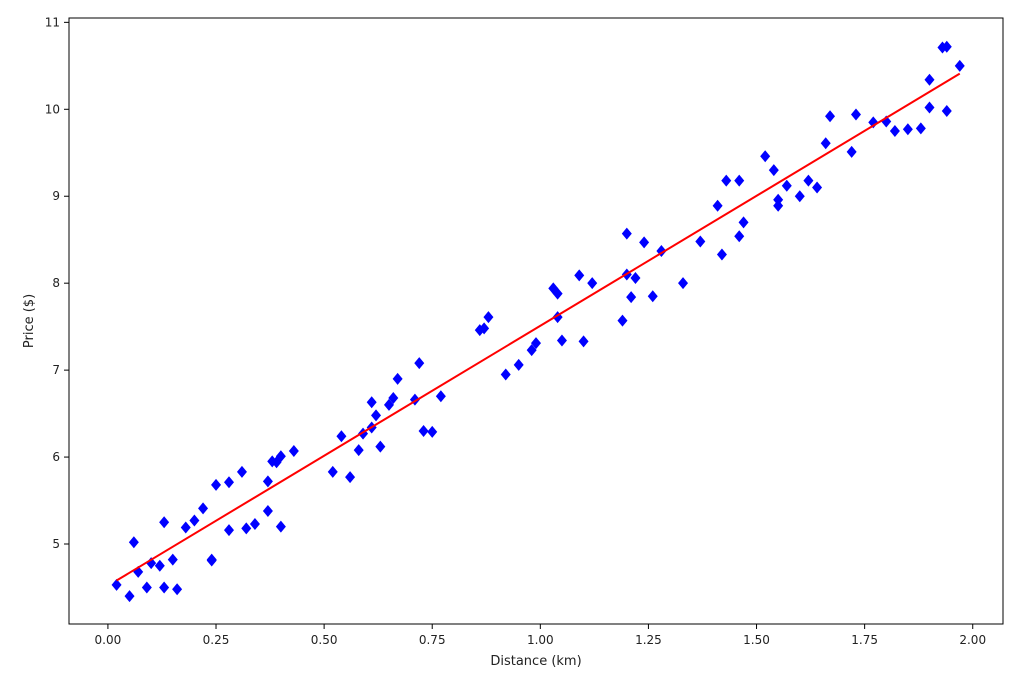 The width and height of the screenshot is (1024, 680). I want to click on x-tick-label: 0.75, so click(432, 640).